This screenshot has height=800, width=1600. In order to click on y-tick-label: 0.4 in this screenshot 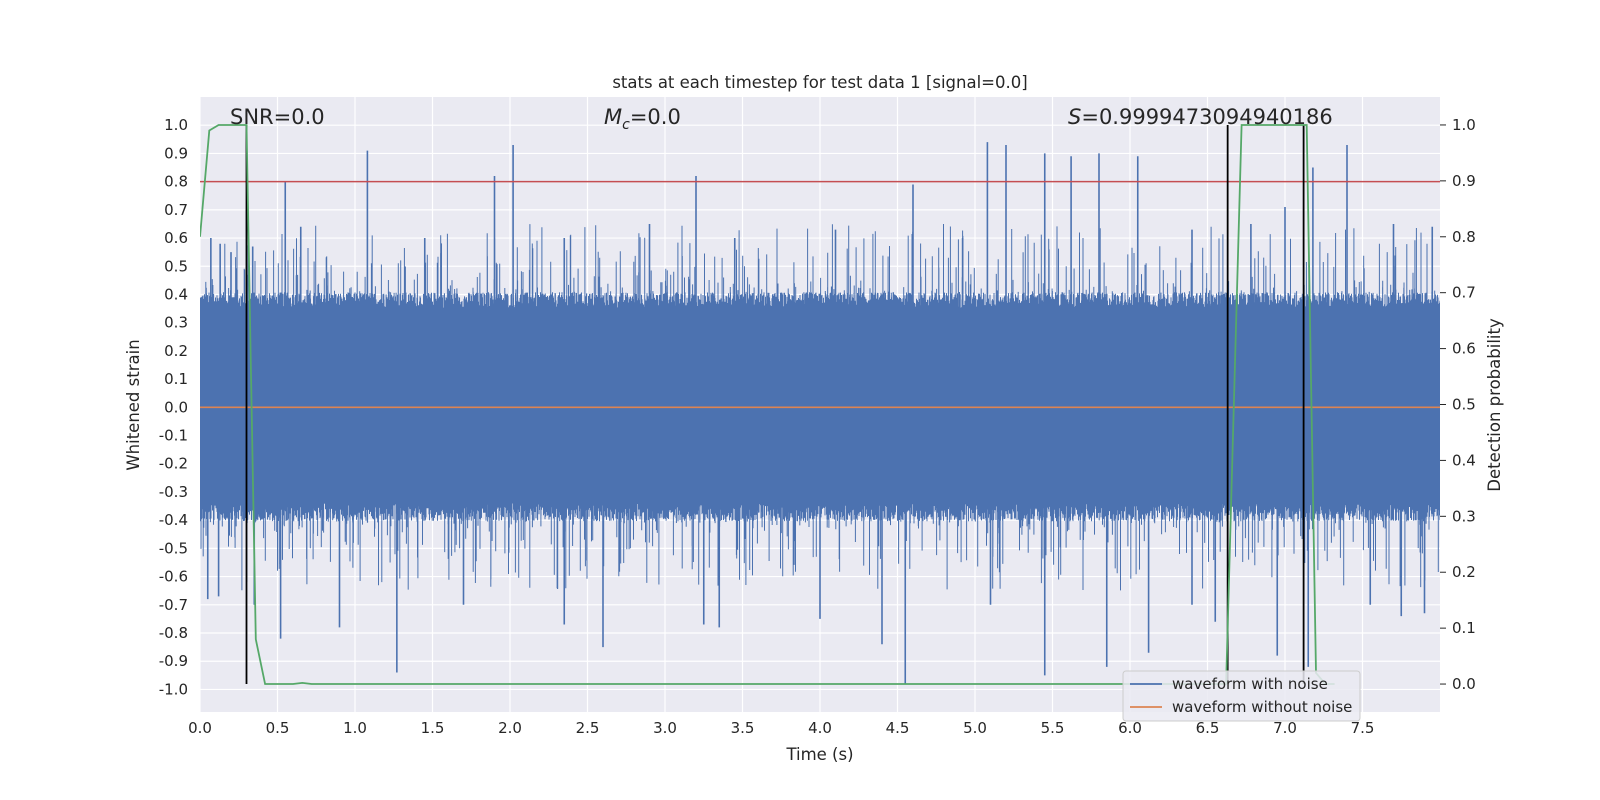, I will do `click(176, 294)`.